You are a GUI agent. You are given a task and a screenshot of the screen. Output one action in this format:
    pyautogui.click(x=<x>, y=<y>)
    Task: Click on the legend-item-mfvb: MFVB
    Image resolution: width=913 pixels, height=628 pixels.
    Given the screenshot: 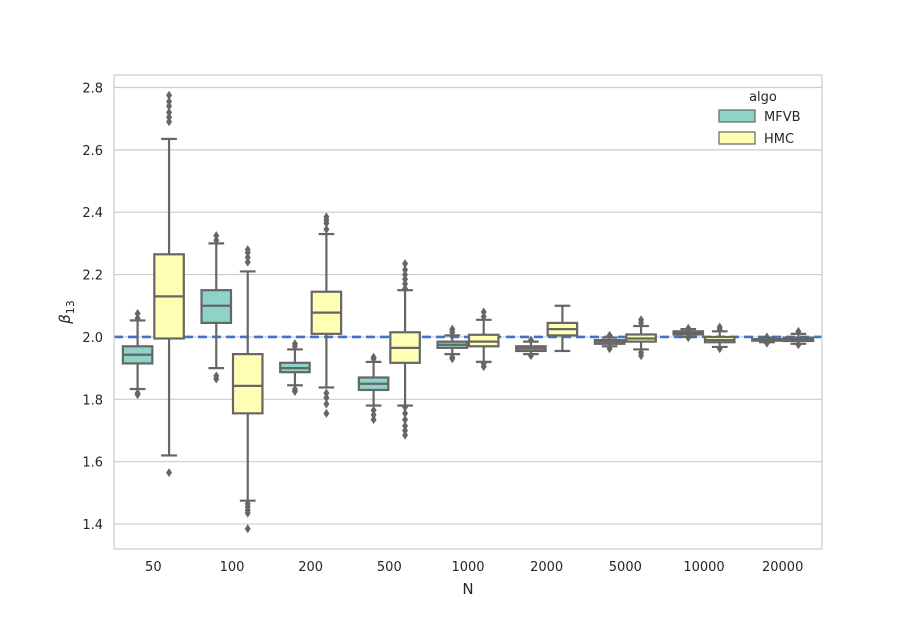 What is the action you would take?
    pyautogui.click(x=759, y=117)
    